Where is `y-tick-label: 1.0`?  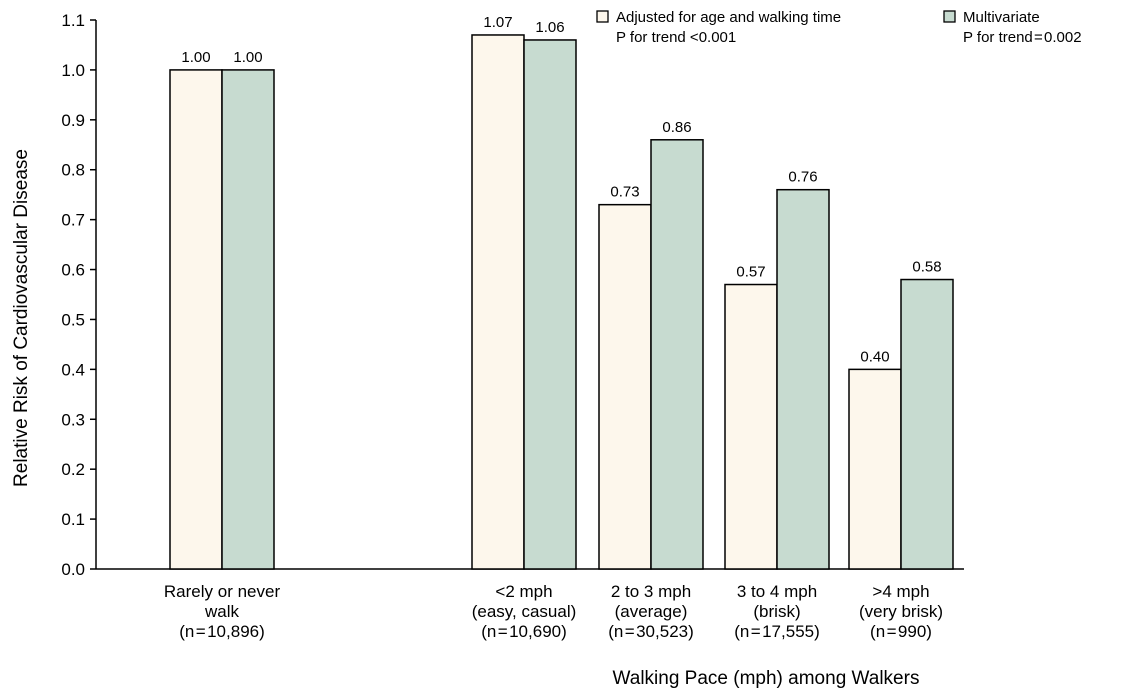 y-tick-label: 1.0 is located at coordinates (73, 70).